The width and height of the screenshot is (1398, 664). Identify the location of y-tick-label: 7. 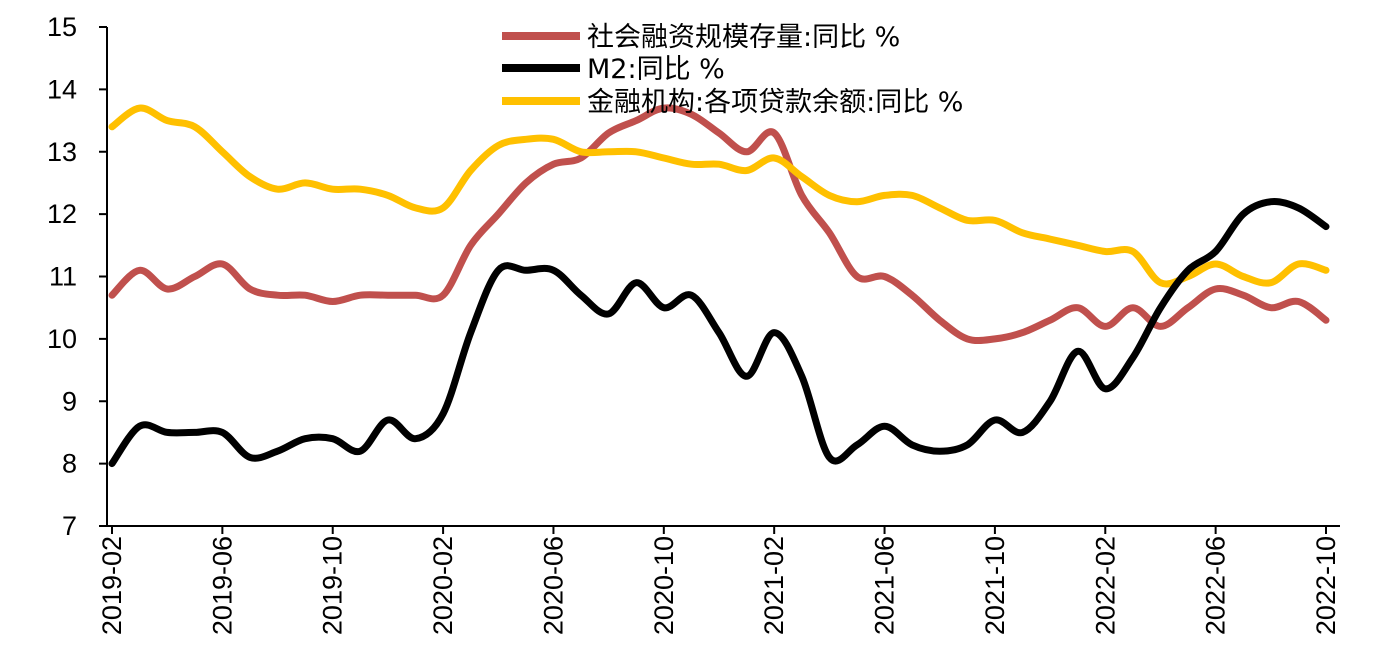
(69, 526).